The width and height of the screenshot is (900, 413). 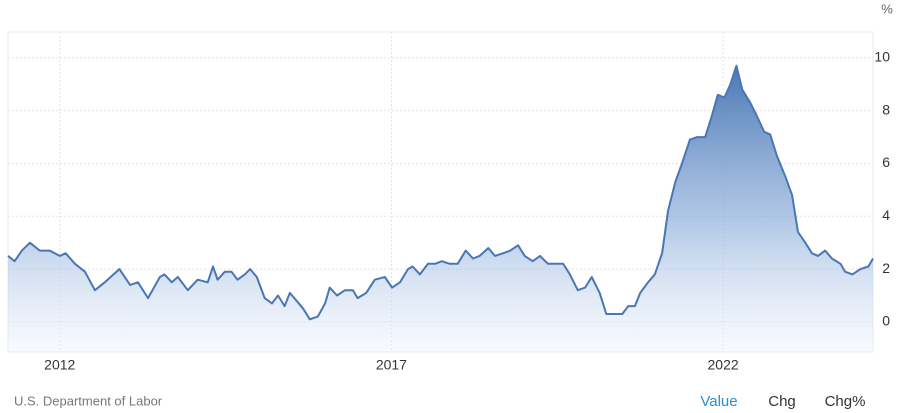 What do you see at coordinates (886, 109) in the screenshot?
I see `y-tick-label: 8` at bounding box center [886, 109].